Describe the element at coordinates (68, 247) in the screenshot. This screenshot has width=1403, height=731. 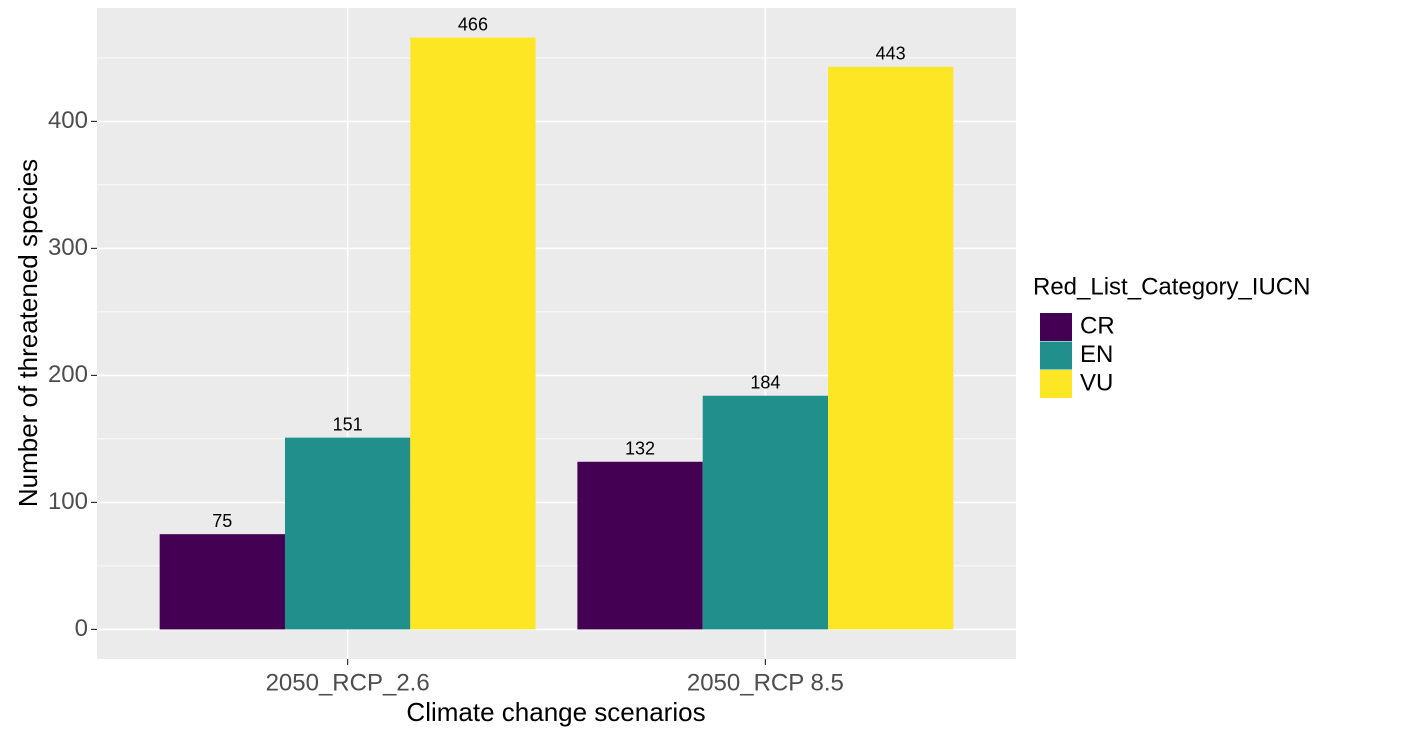
I see `y-tick-label: 300` at that location.